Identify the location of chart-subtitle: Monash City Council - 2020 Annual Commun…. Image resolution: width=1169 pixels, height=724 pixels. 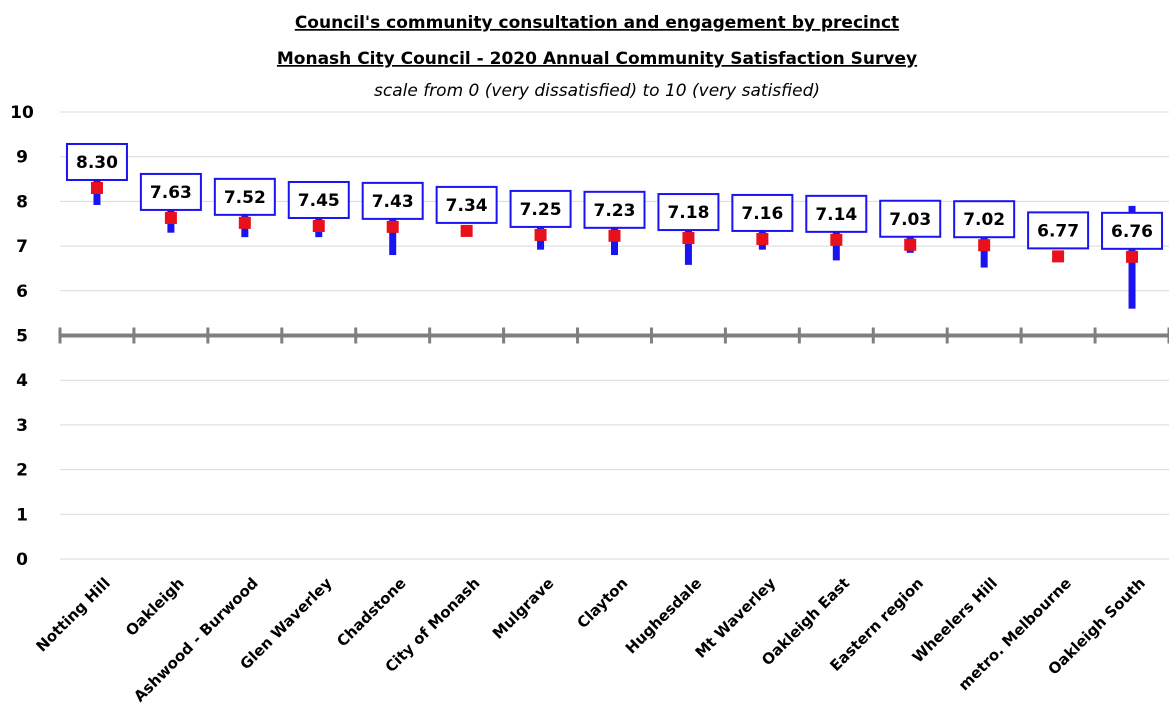
(597, 59).